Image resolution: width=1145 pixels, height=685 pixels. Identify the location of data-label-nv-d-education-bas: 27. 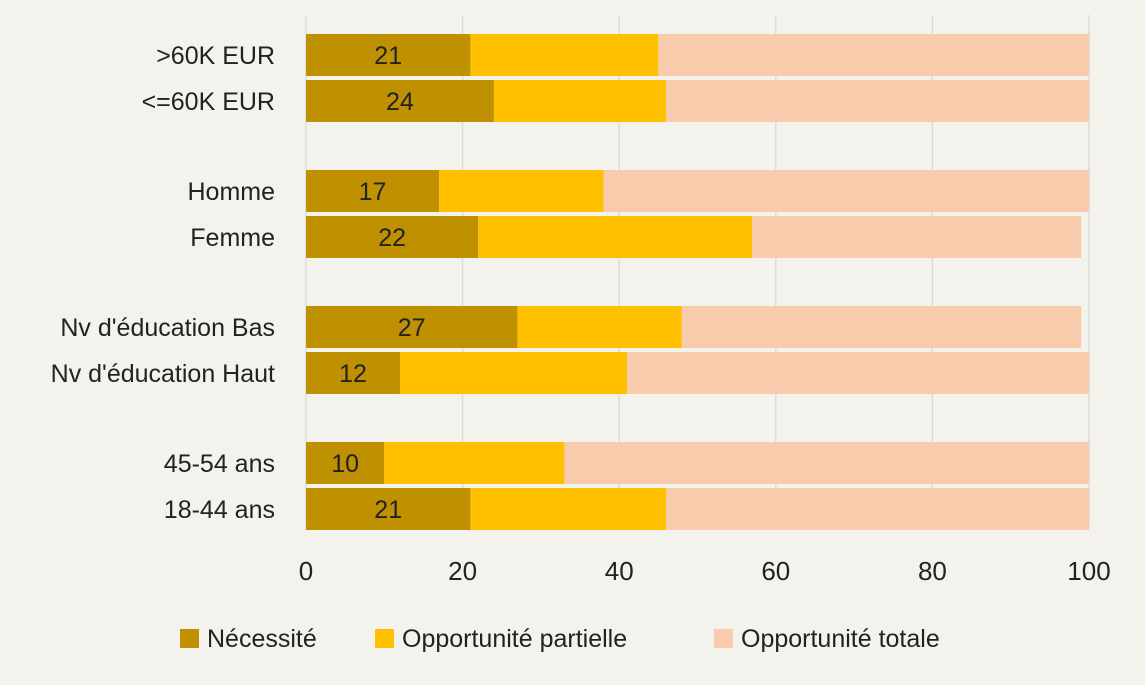
(412, 328).